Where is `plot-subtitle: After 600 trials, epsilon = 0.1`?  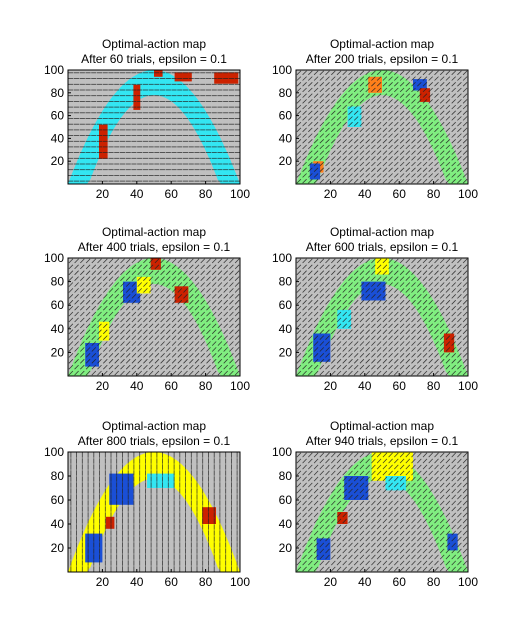 plot-subtitle: After 600 trials, epsilon = 0.1 is located at coordinates (382, 247).